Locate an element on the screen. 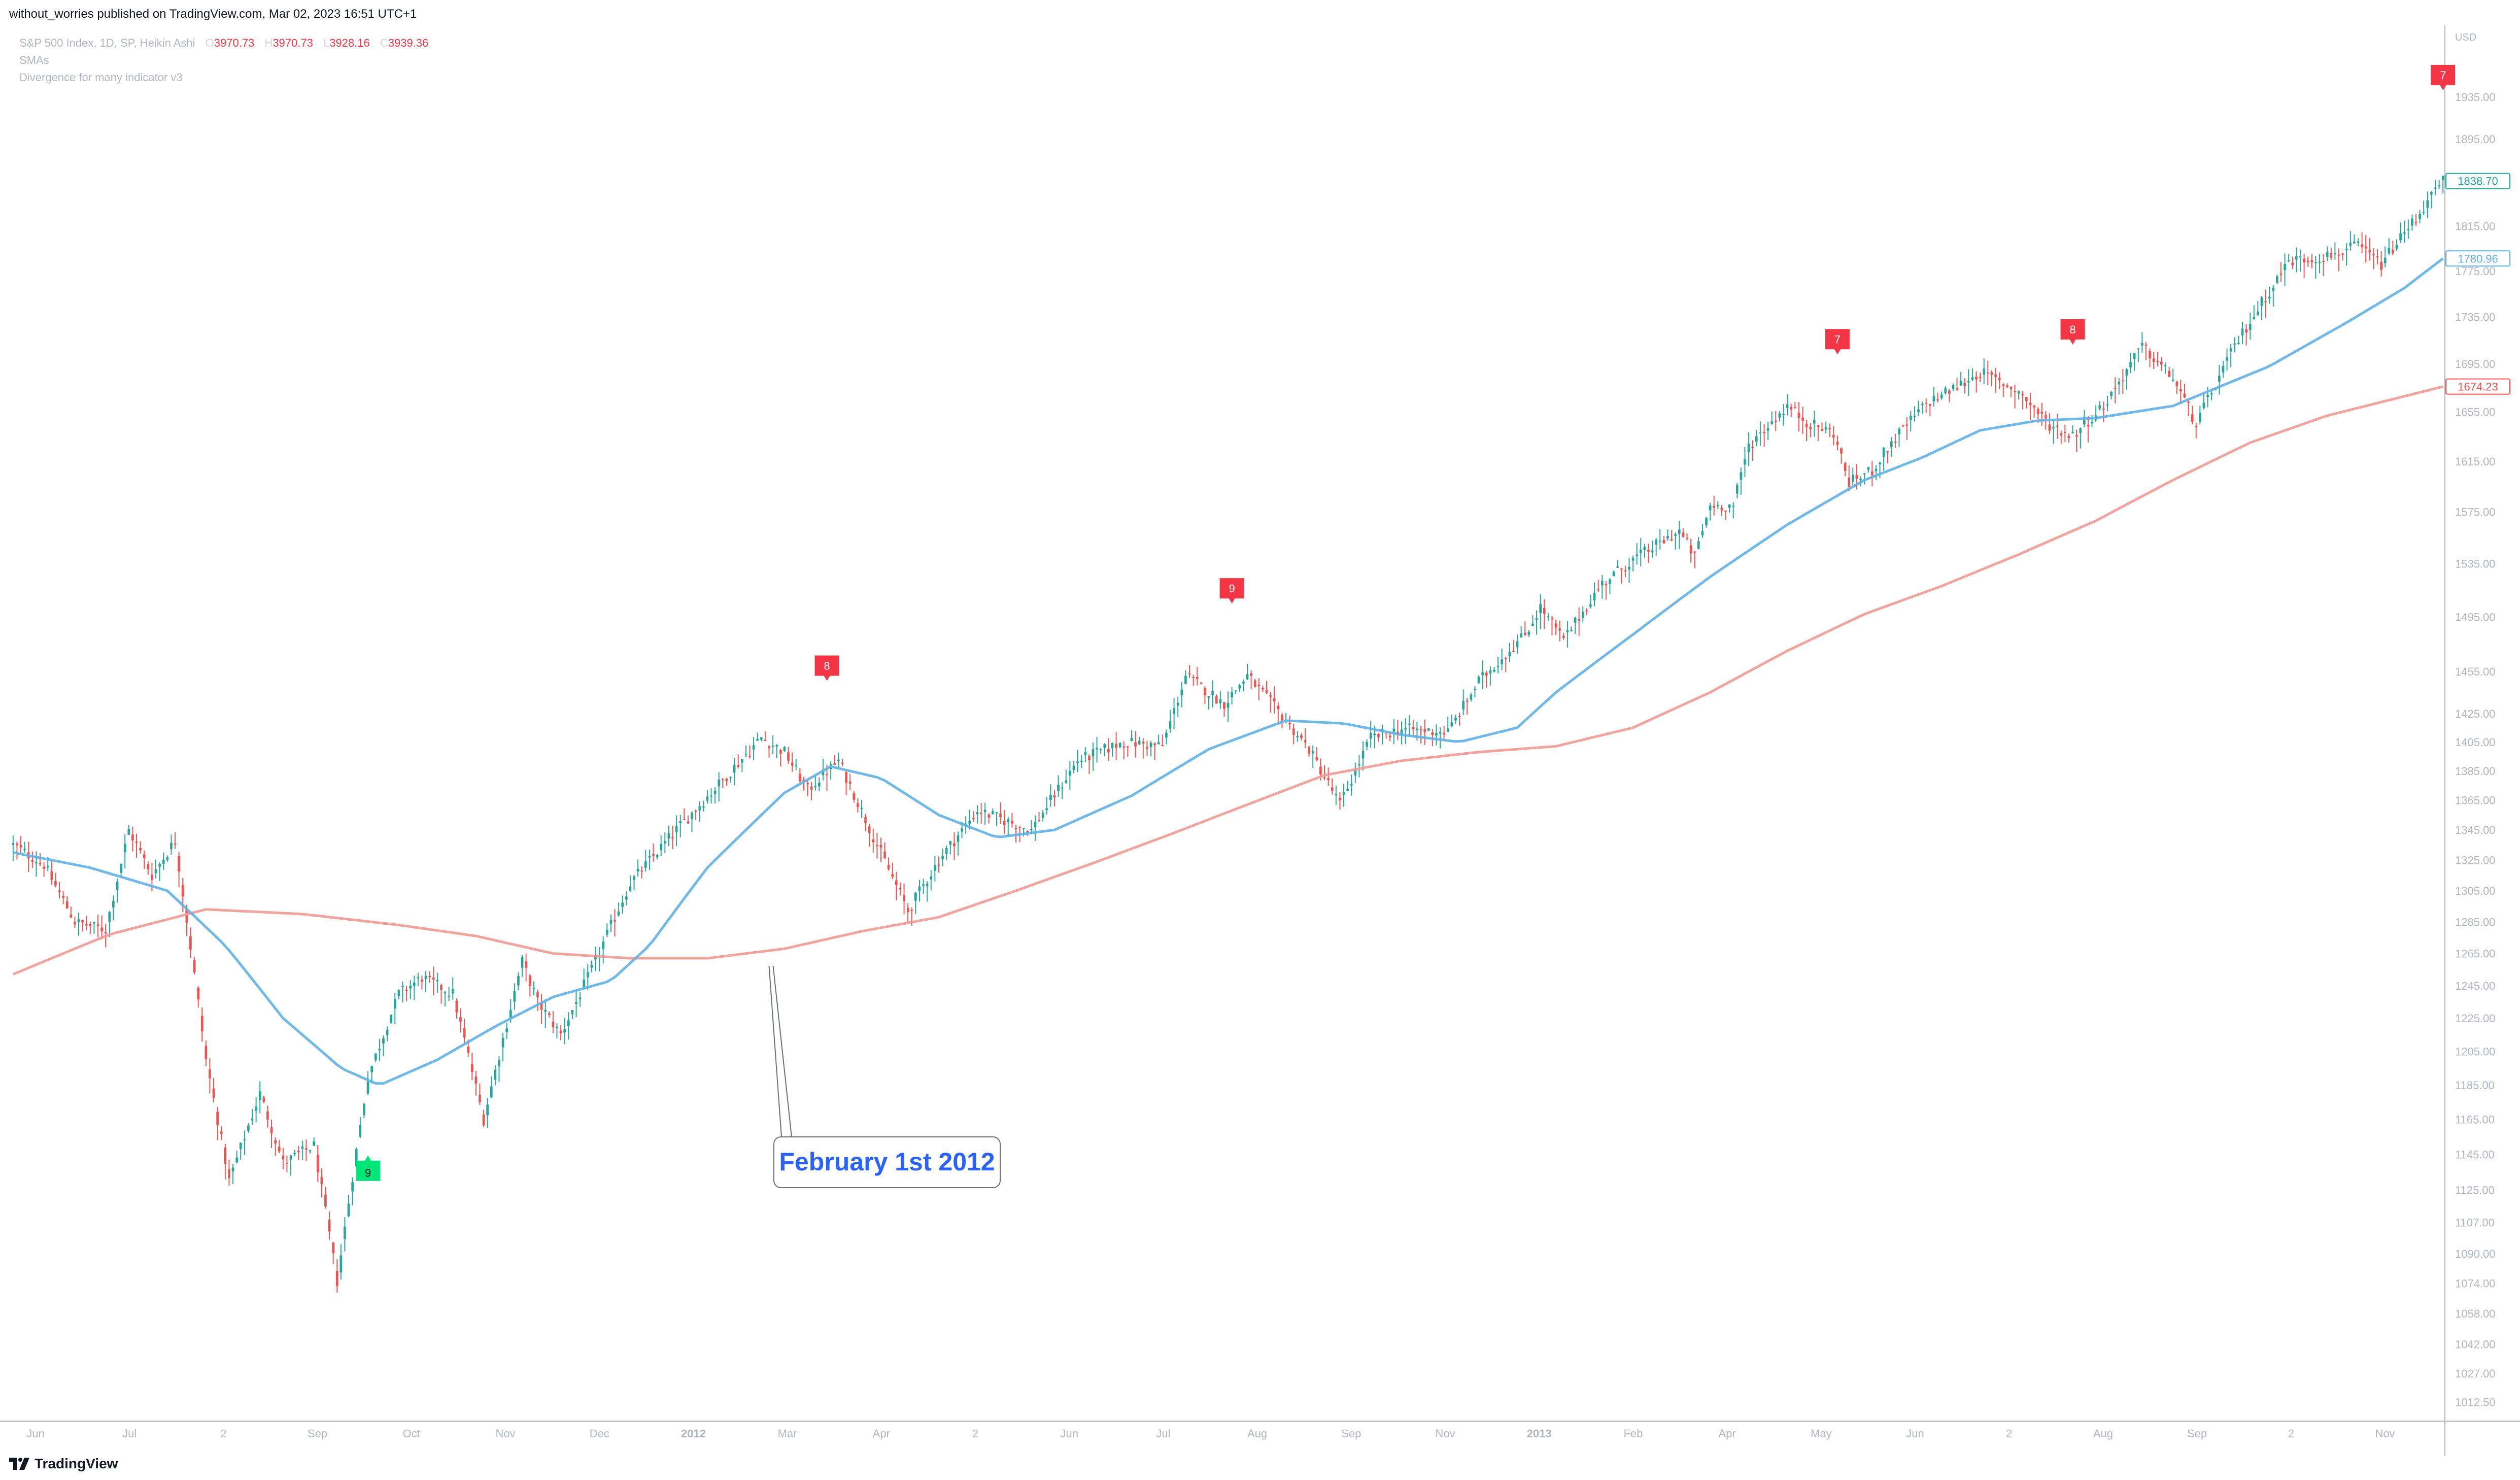 Image resolution: width=2520 pixels, height=1480 pixels. time-tick-label: Nov is located at coordinates (505, 1433).